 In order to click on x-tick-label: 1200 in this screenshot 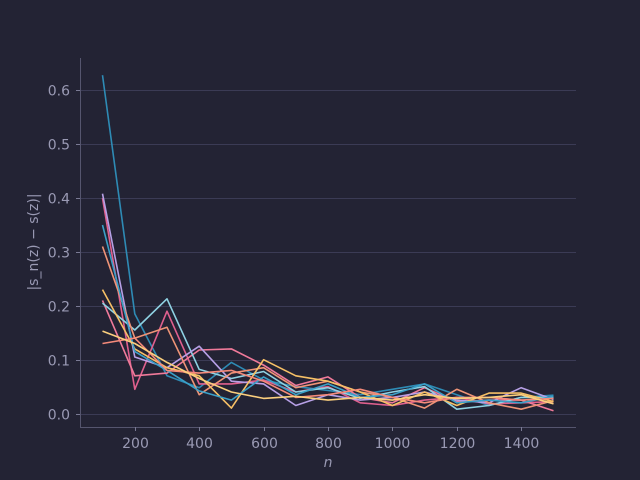, I will do `click(458, 444)`.